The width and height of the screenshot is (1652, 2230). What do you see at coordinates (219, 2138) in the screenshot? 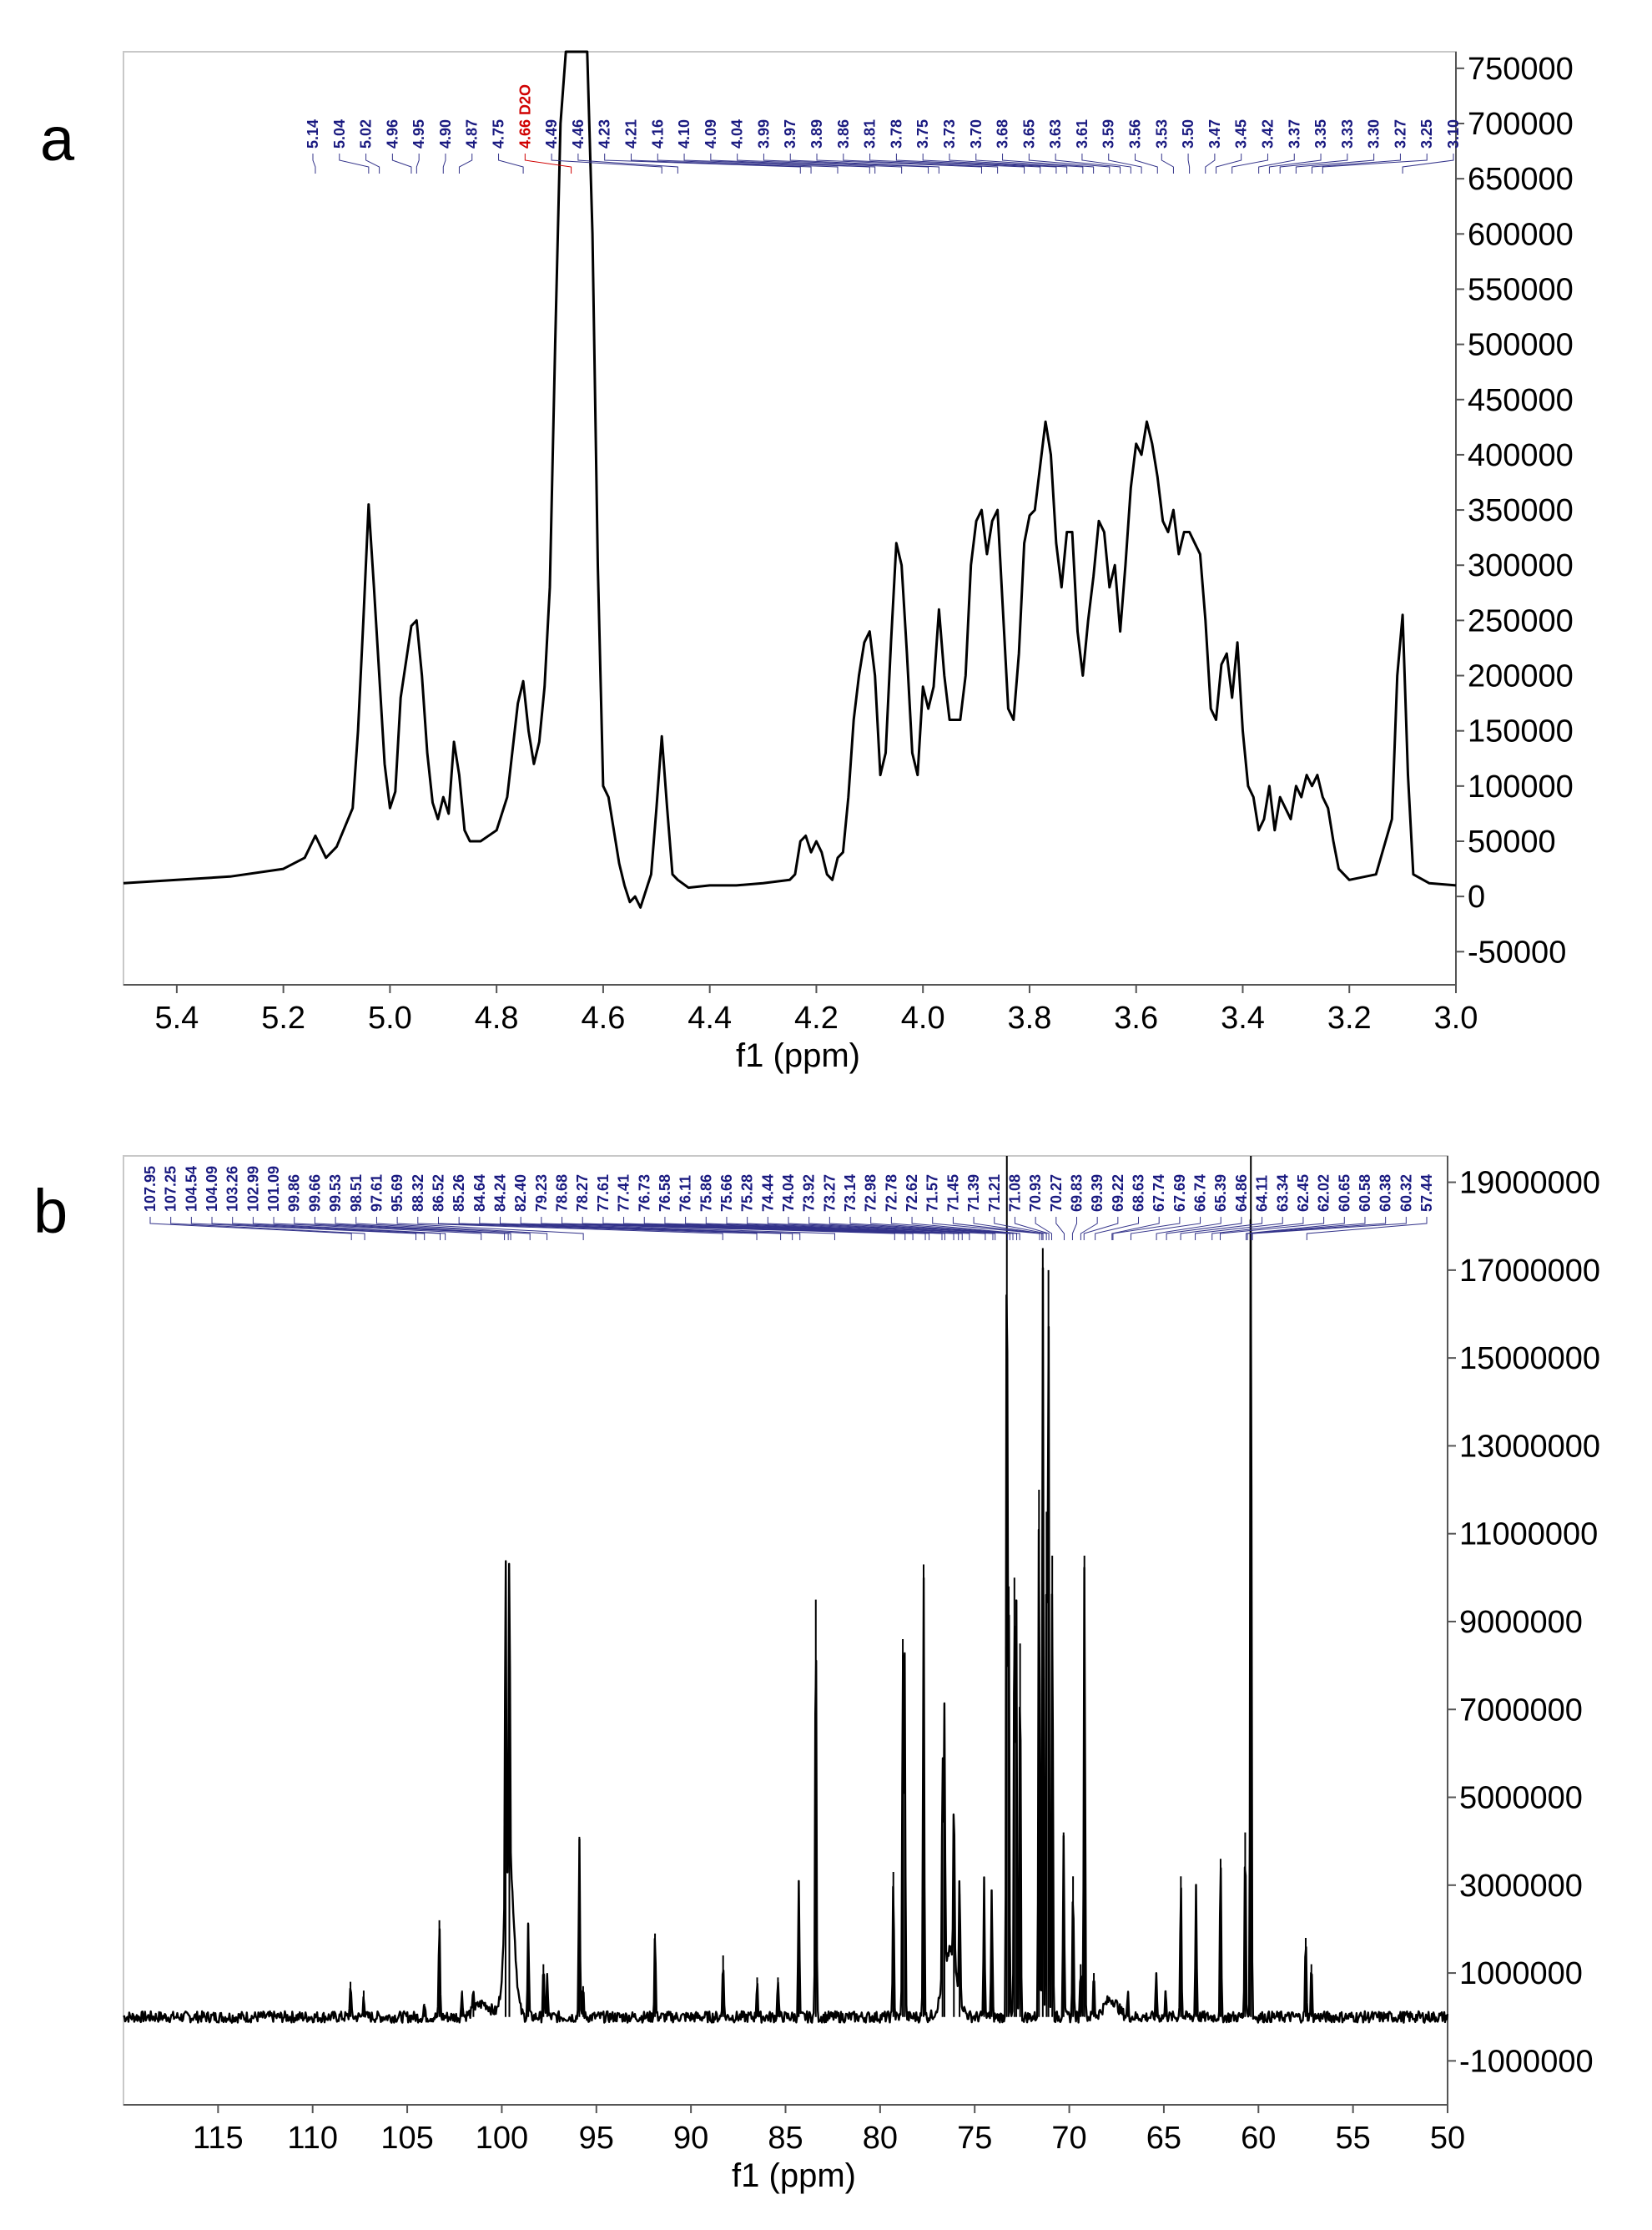
I see `b-x-tick-label: 115` at bounding box center [219, 2138].